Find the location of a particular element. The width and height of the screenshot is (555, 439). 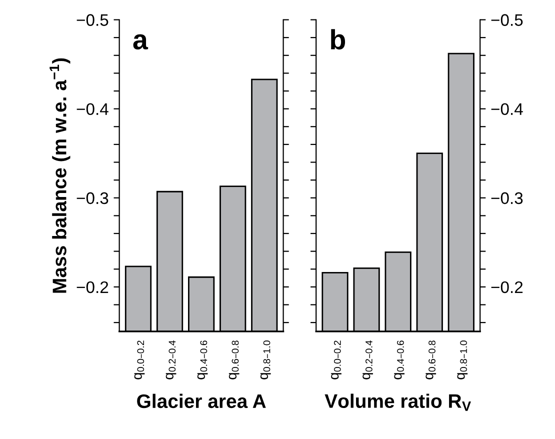

y-tick-label: −0.5 is located at coordinates (92, 20).